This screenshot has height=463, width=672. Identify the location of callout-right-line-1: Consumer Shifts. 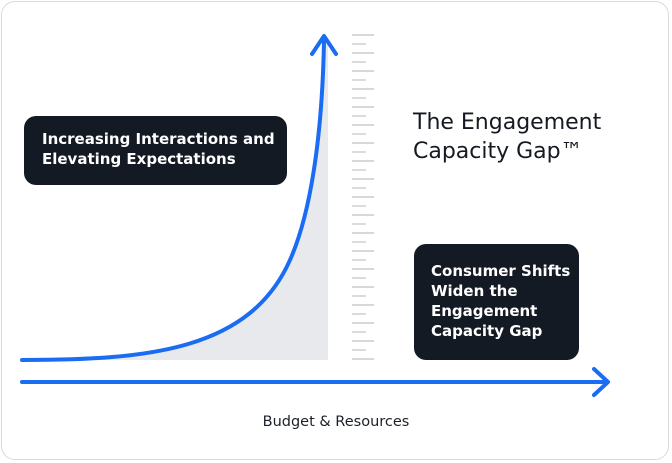
(501, 271).